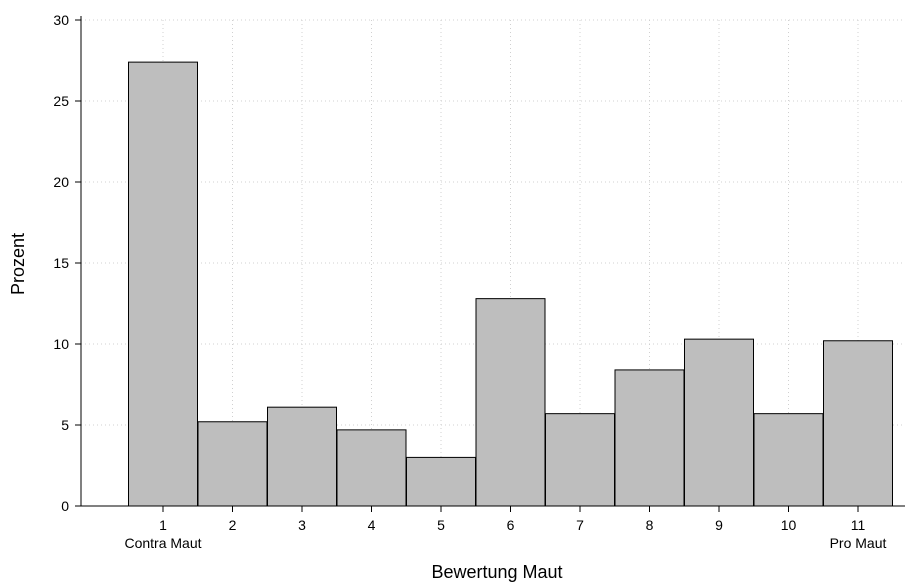  Describe the element at coordinates (858, 543) in the screenshot. I see `x-tick-sublabel: Pro Maut` at that location.